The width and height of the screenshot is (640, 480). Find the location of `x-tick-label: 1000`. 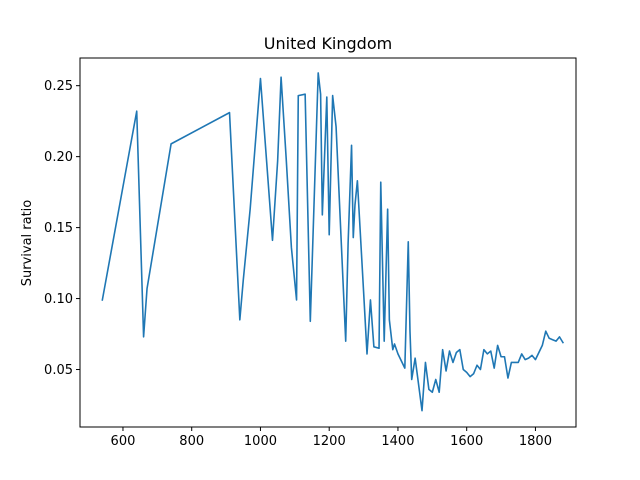

x-tick-label: 1000 is located at coordinates (260, 441).